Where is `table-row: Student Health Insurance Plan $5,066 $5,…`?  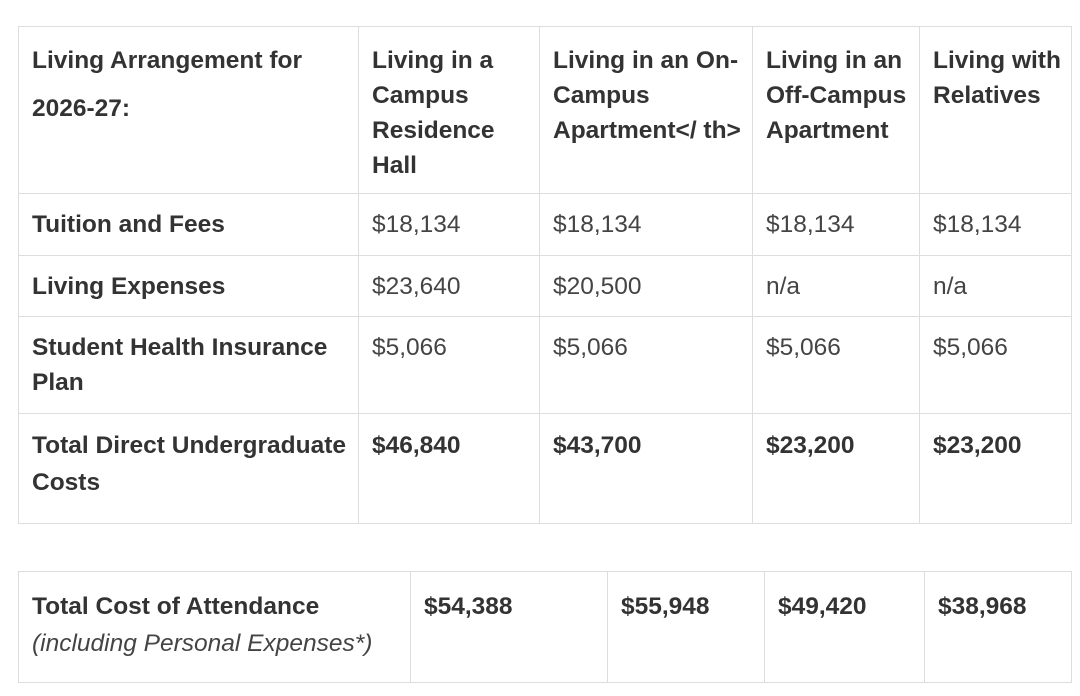
table-row: Student Health Insurance Plan $5,066 $5,… is located at coordinates (545, 365).